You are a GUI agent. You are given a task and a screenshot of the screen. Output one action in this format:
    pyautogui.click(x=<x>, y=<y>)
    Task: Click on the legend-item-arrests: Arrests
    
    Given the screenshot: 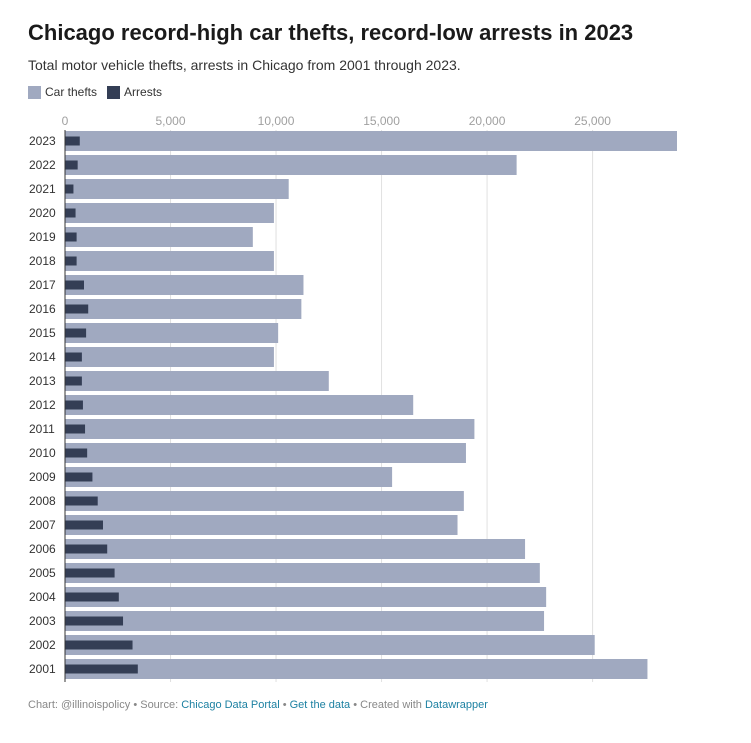 What is the action you would take?
    pyautogui.click(x=134, y=92)
    